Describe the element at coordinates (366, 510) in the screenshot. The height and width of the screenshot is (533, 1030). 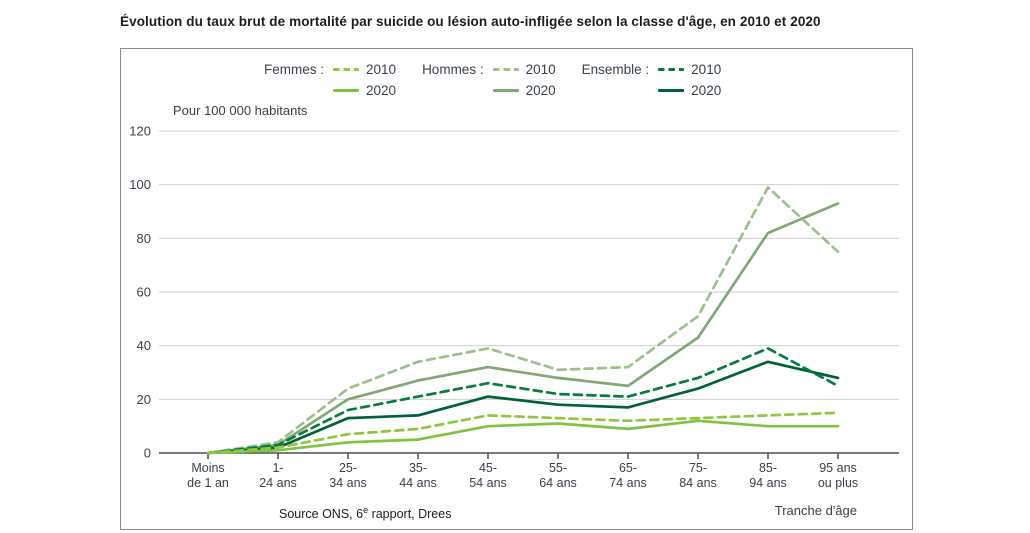
I see `superscript: e` at that location.